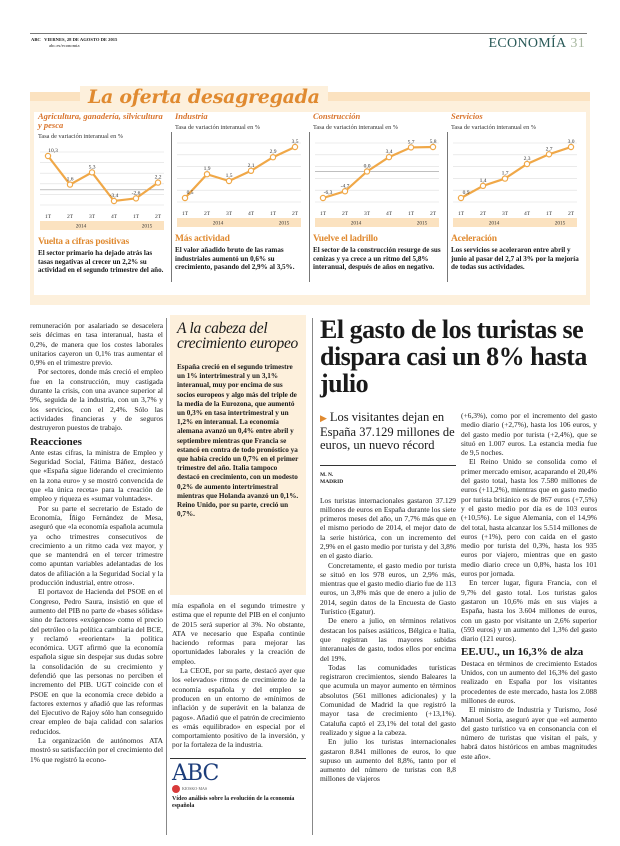  What do you see at coordinates (176, 788) in the screenshot?
I see `play-icon` at bounding box center [176, 788].